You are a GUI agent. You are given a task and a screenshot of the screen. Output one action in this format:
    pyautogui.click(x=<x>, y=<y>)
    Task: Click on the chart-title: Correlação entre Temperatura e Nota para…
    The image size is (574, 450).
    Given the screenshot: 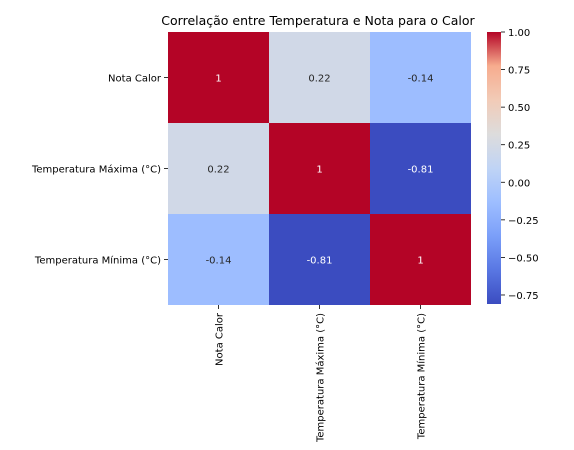 What is the action you would take?
    pyautogui.click(x=318, y=20)
    